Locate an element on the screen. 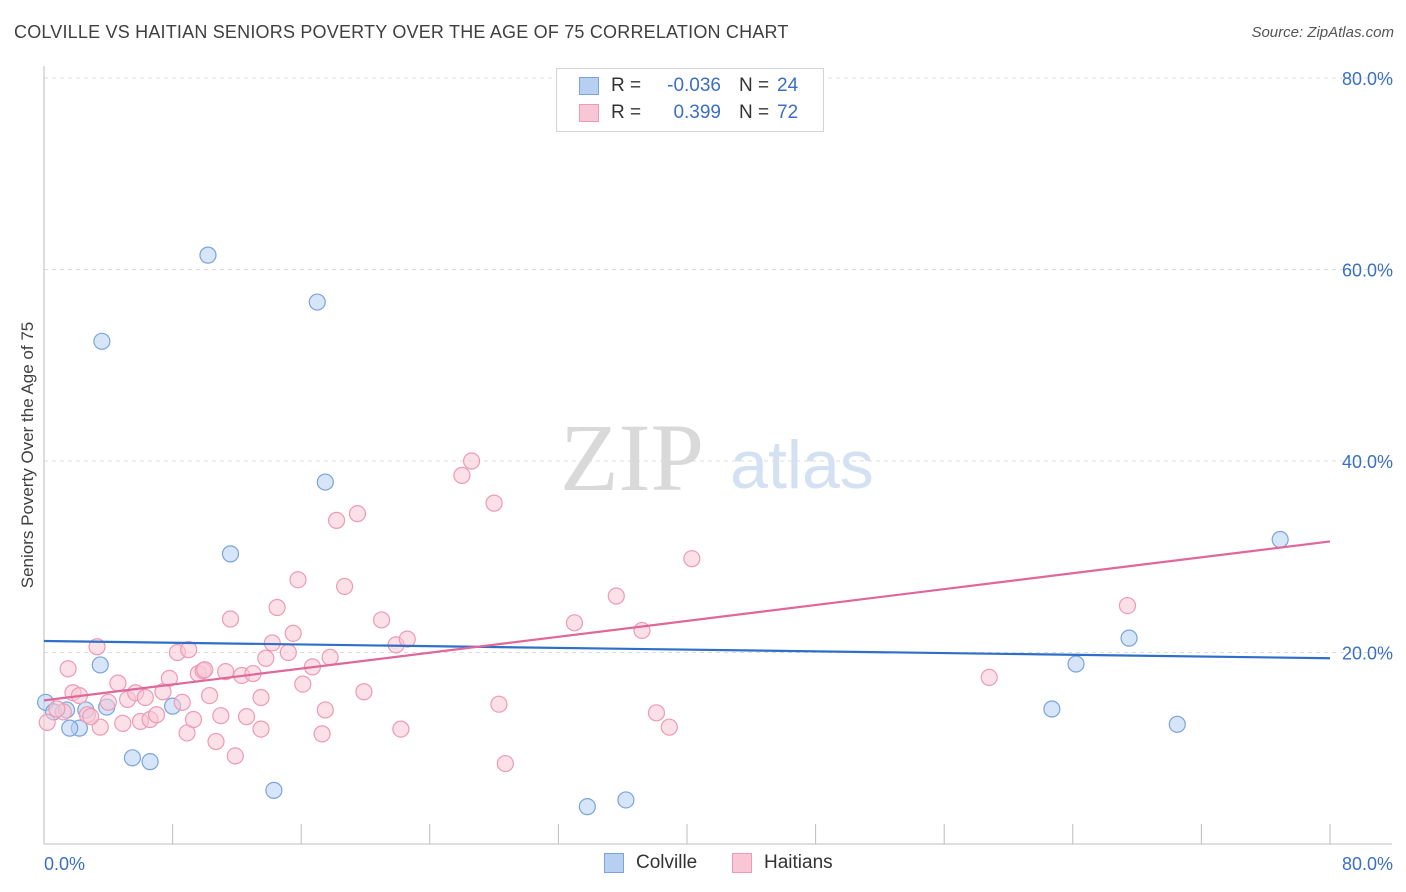  legend-row-haitians: R = 0.399 N = 72 is located at coordinates (688, 113).